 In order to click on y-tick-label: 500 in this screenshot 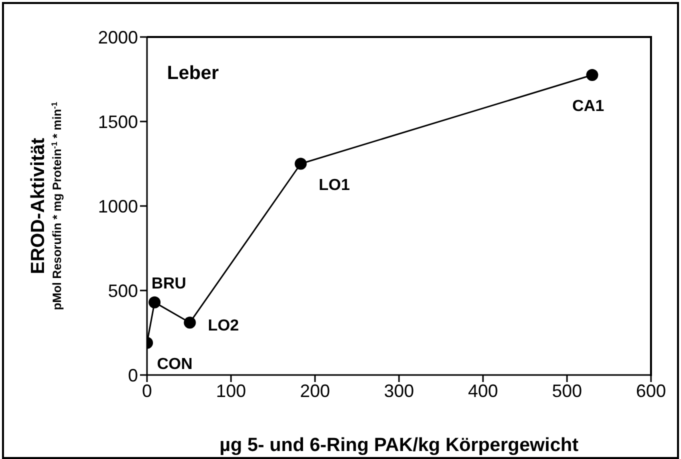, I will do `click(123, 290)`.